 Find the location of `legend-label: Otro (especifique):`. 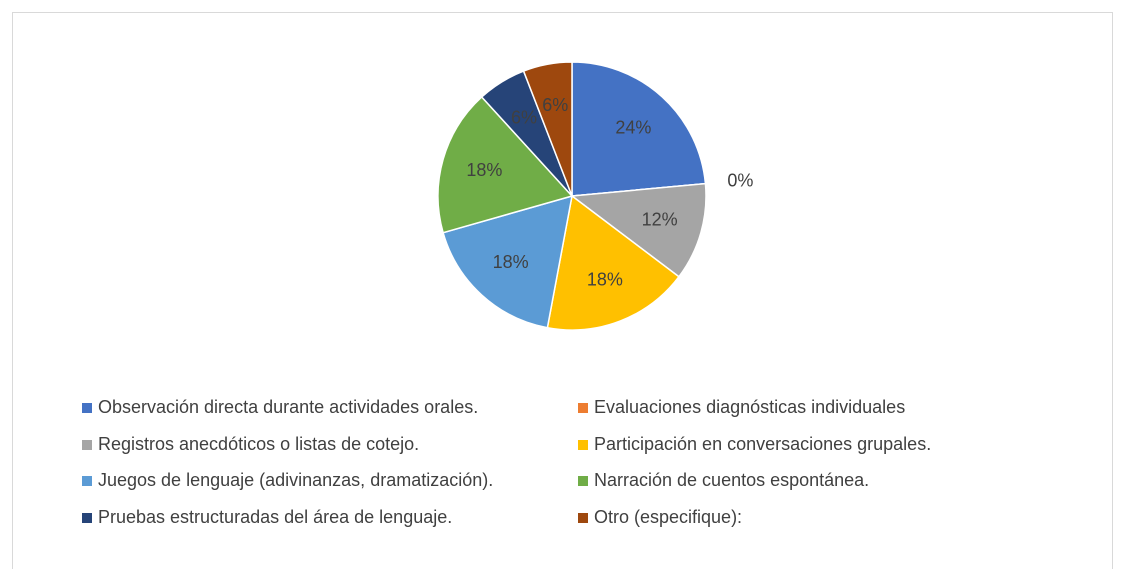

legend-label: Otro (especifique): is located at coordinates (668, 517).